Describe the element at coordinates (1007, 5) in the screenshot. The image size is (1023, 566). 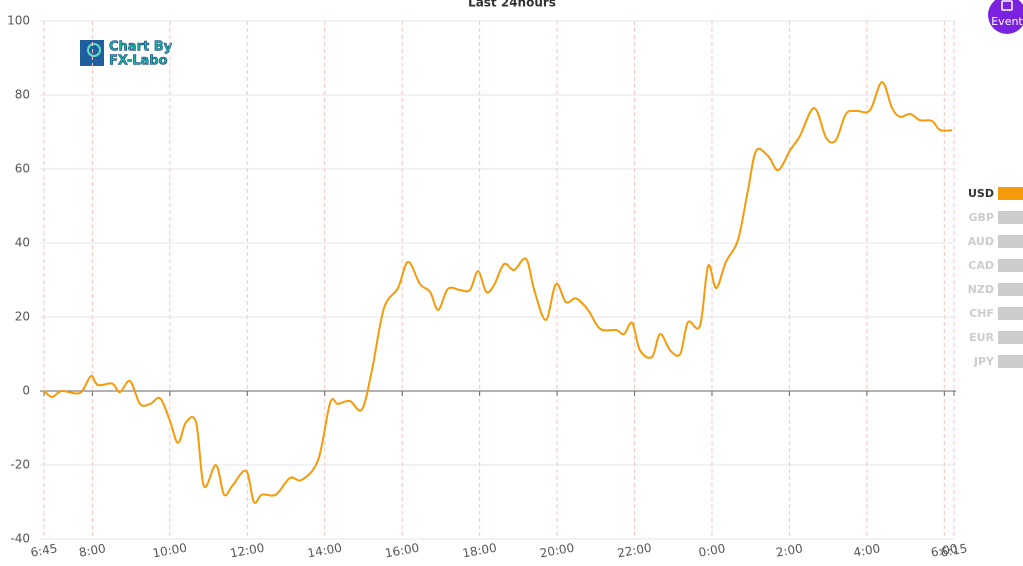
I see `event-icon` at that location.